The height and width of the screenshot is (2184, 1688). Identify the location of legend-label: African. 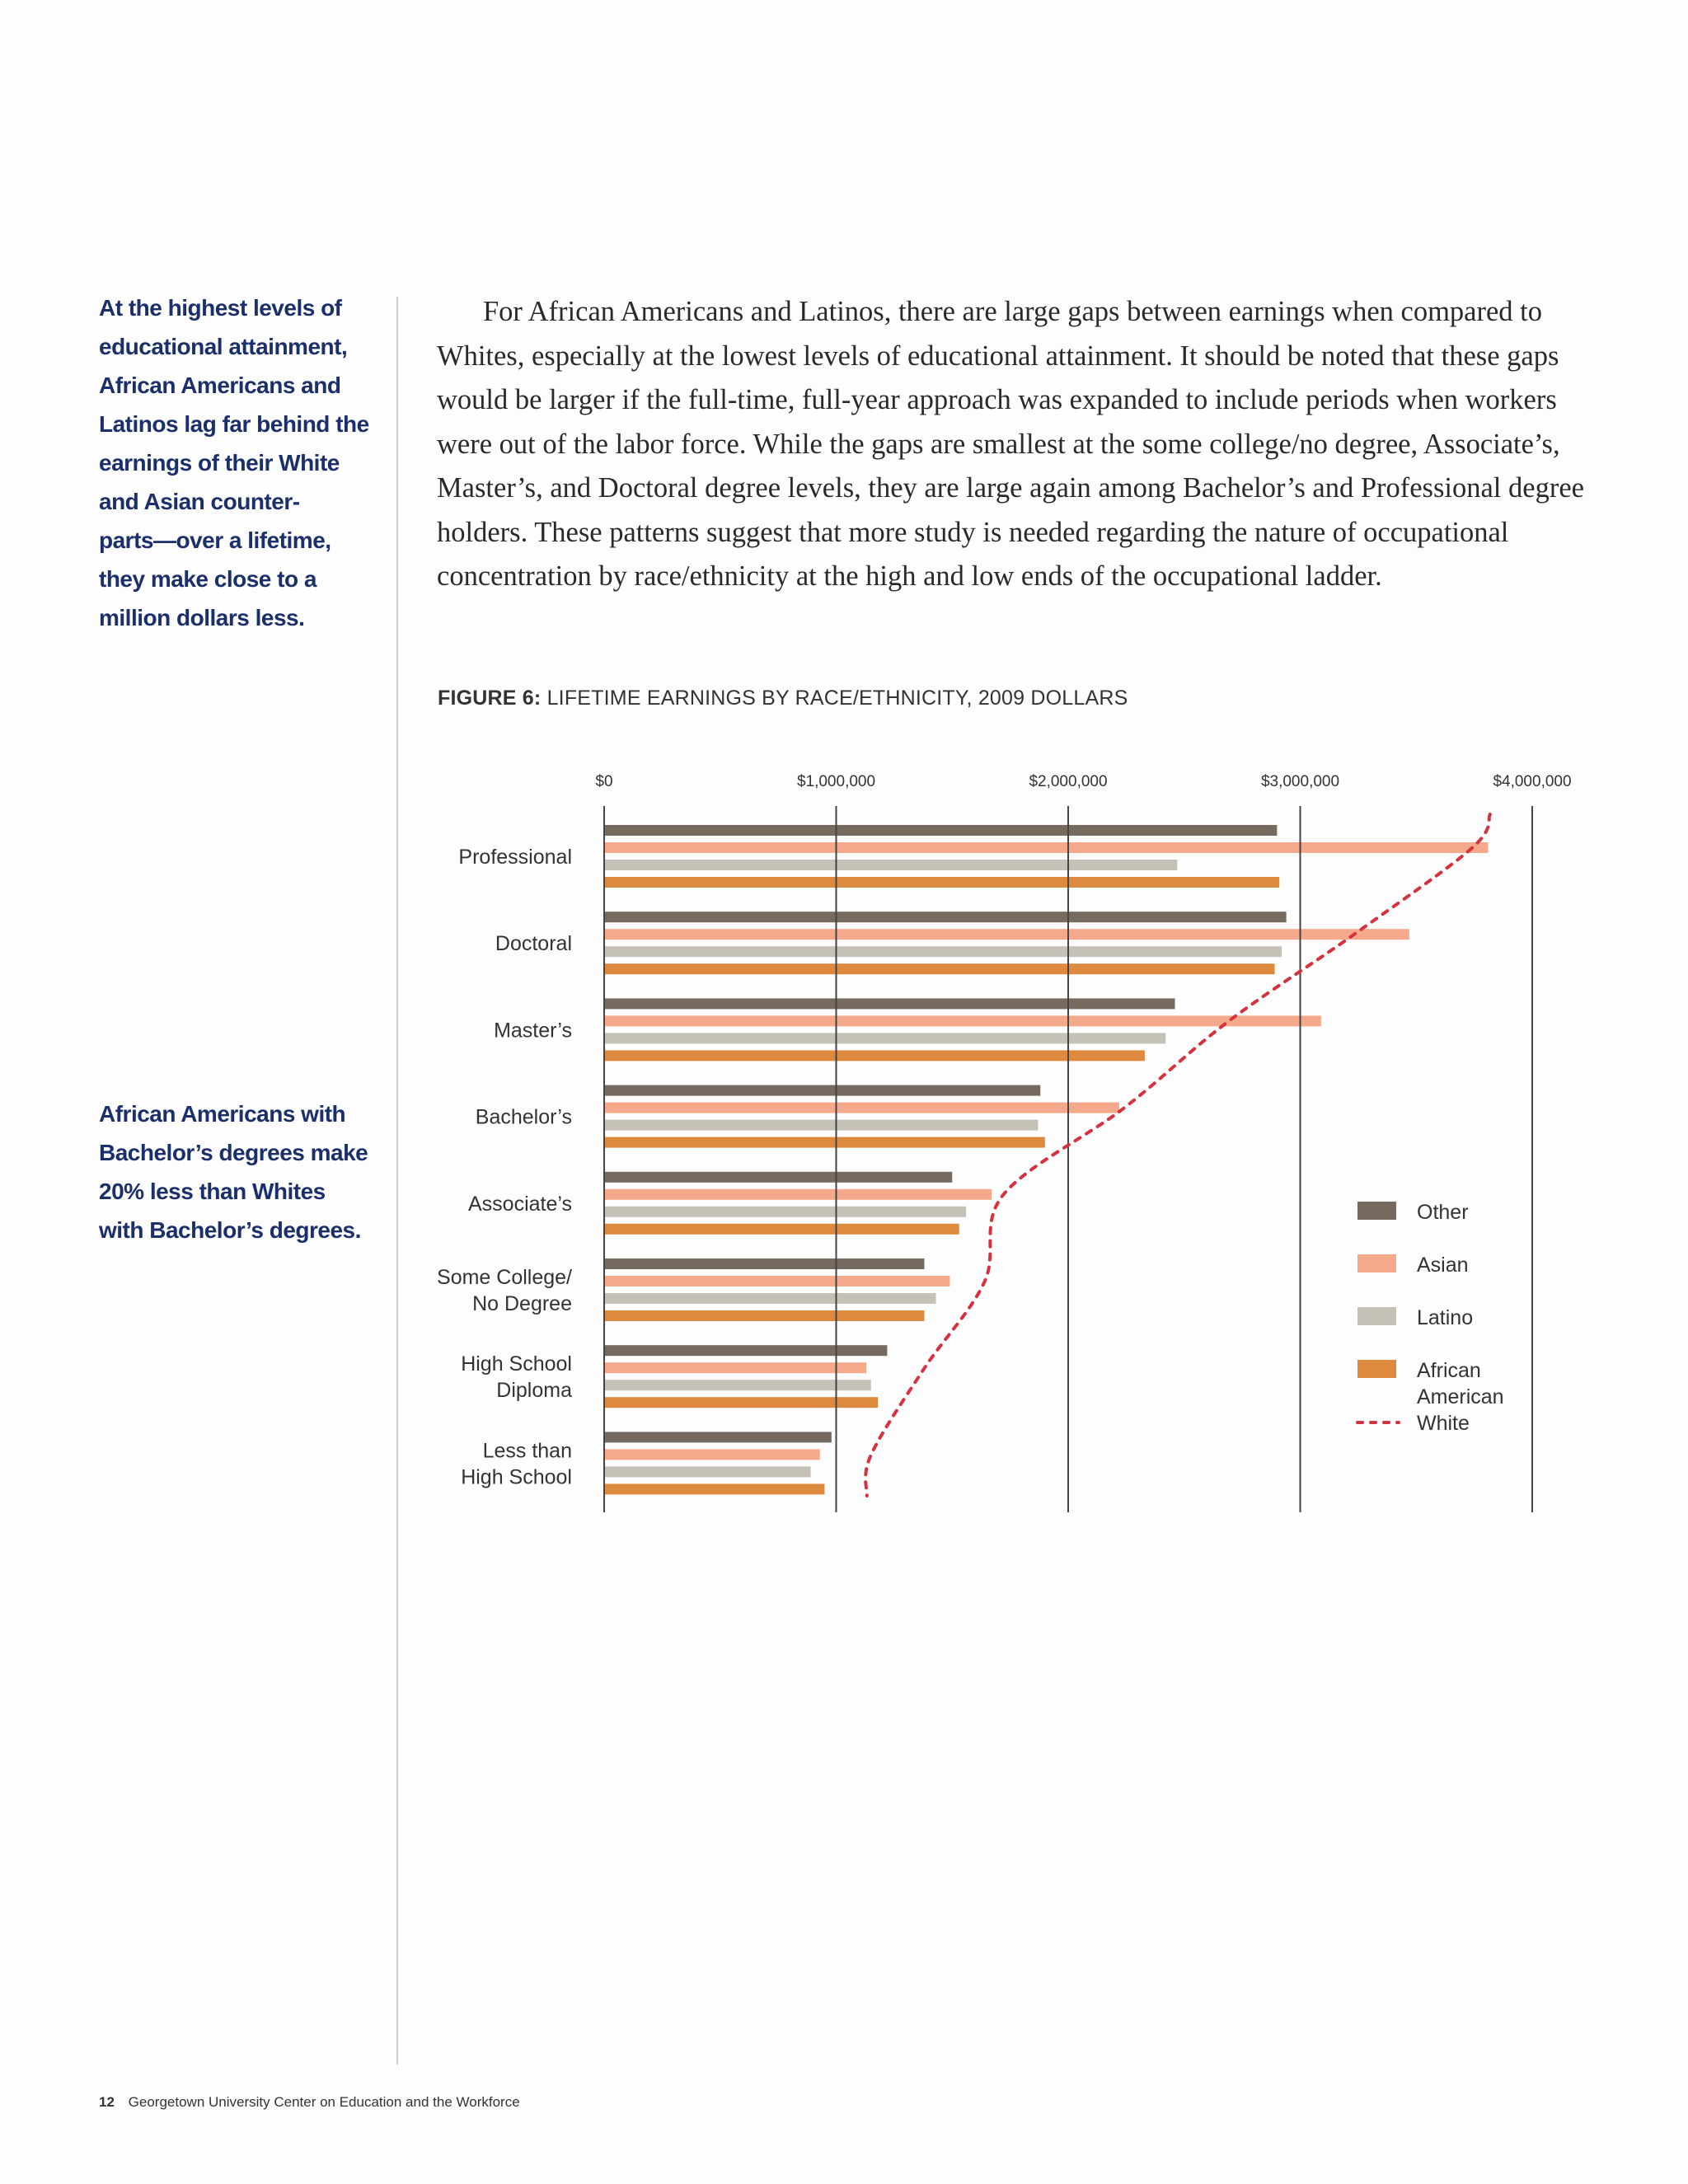
(1449, 1370).